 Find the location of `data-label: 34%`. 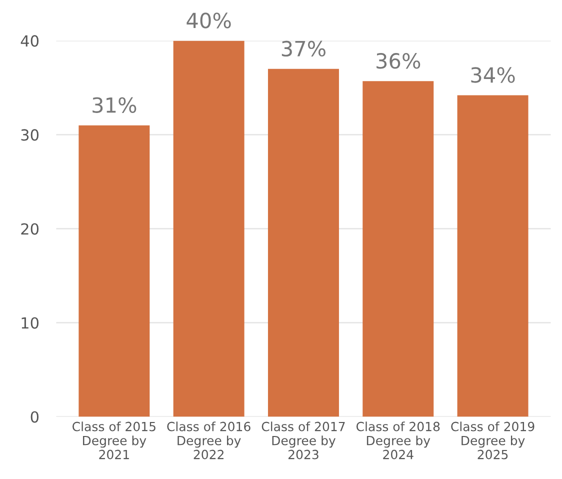

data-label: 34% is located at coordinates (493, 75).